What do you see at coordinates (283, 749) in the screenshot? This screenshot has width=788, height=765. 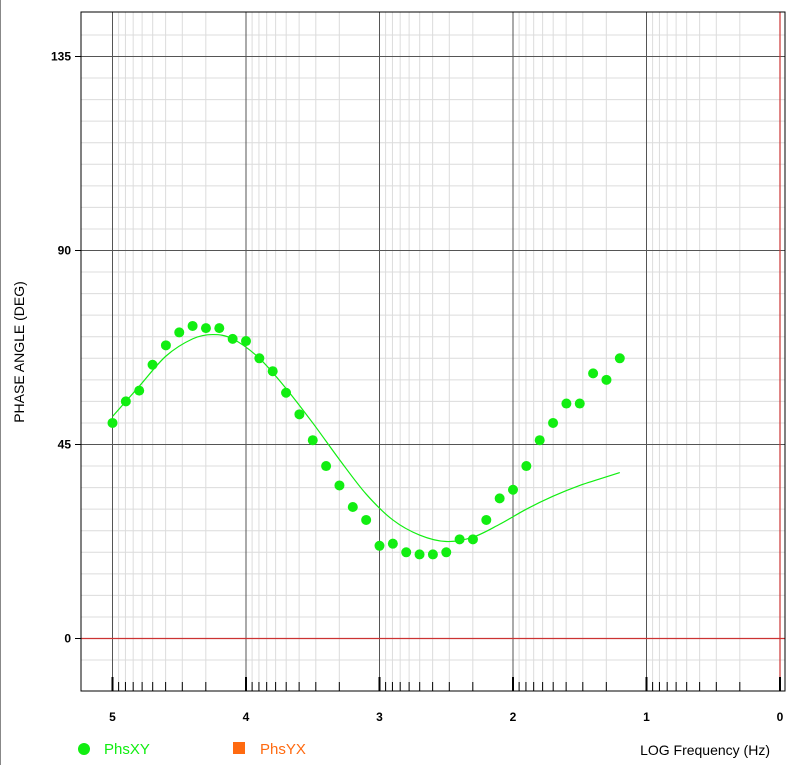 I see `legend-label-phsyx: PhsYX` at bounding box center [283, 749].